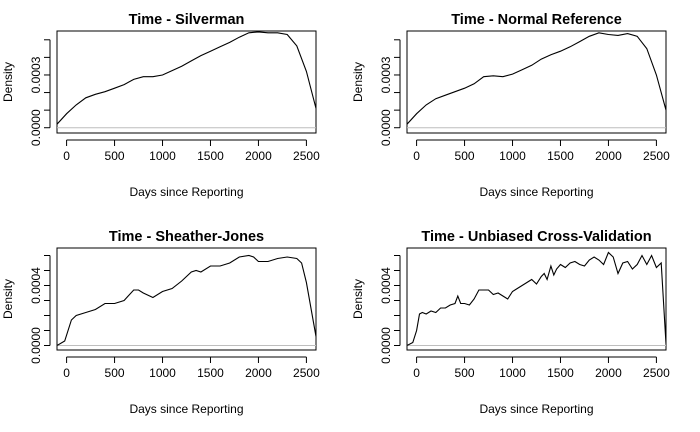  What do you see at coordinates (536, 20) in the screenshot?
I see `chart-title: Time - Normal Reference` at bounding box center [536, 20].